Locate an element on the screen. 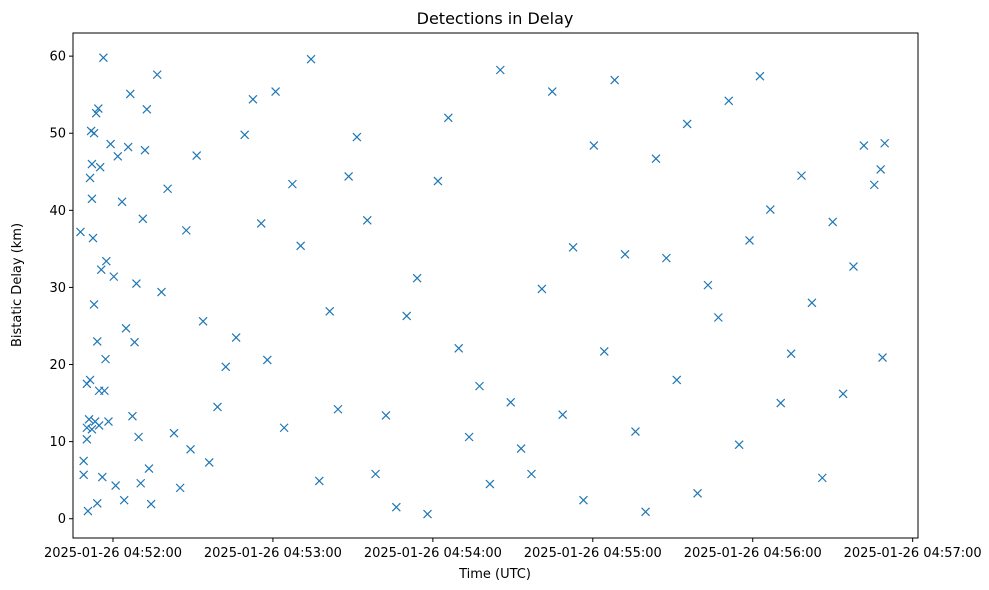  x-tick-label: 2025-01-26 04:57:00 is located at coordinates (913, 553).